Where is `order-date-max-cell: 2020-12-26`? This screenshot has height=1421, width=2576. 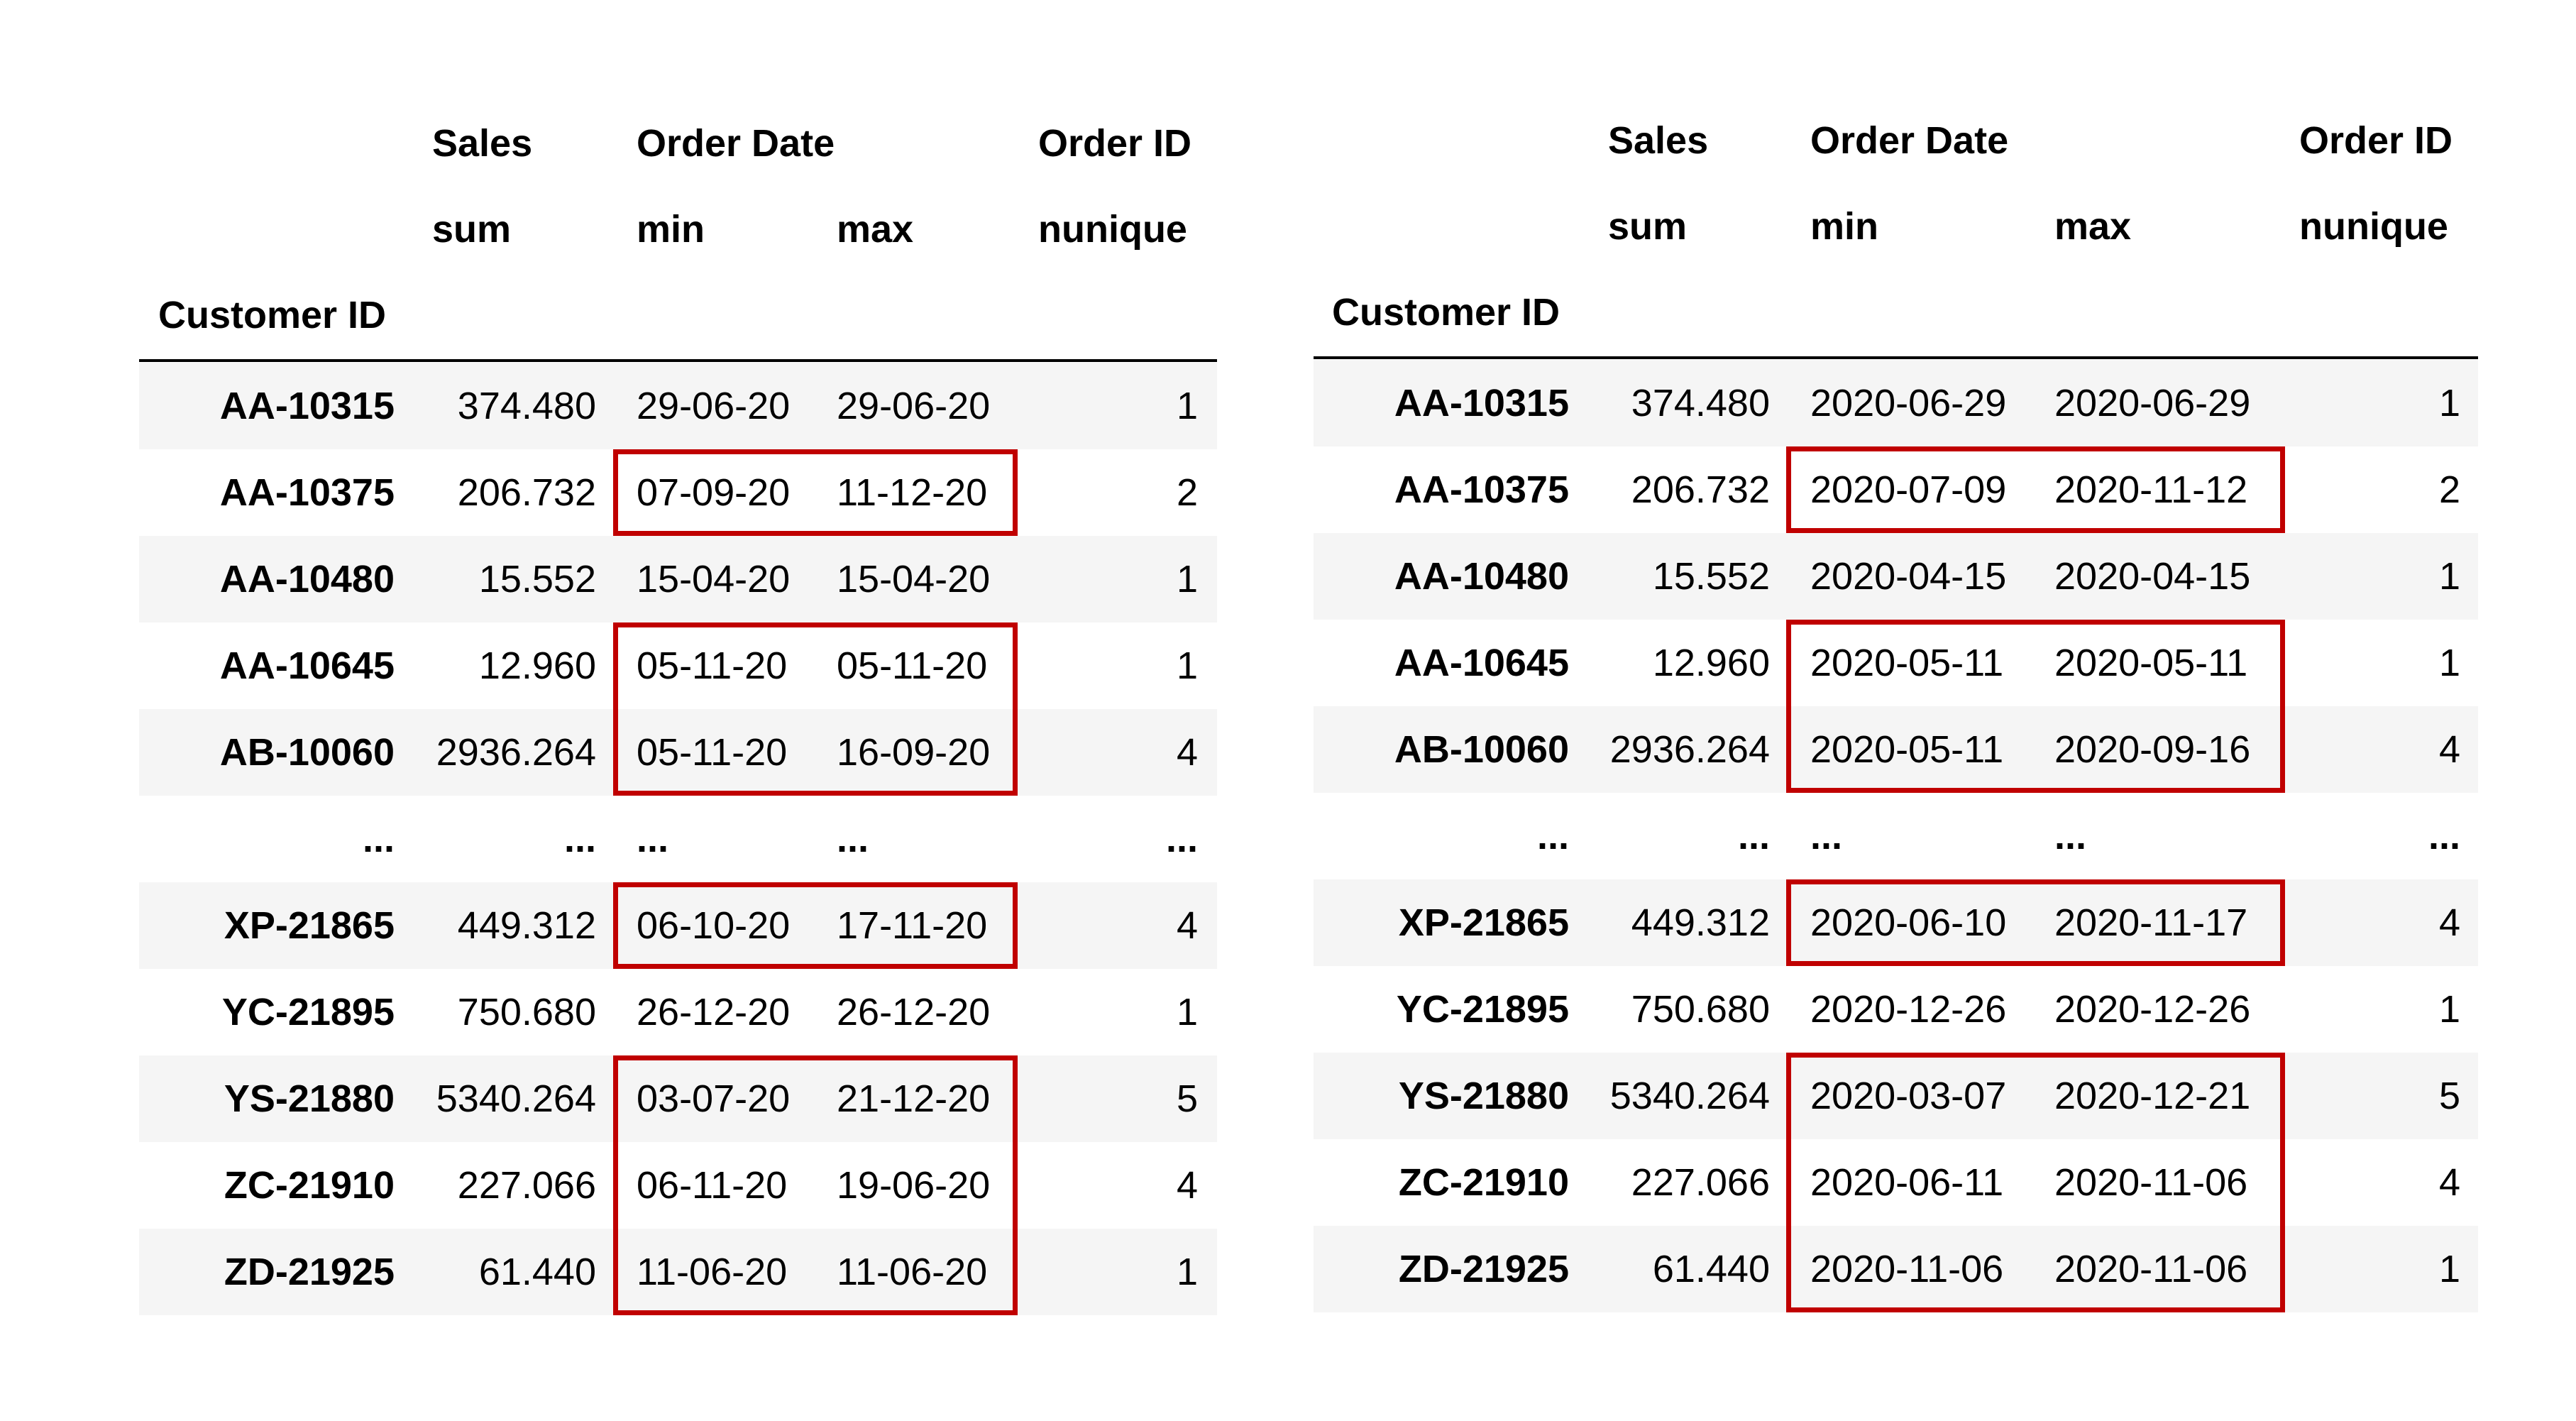 order-date-max-cell: 2020-12-26 is located at coordinates (2152, 1010).